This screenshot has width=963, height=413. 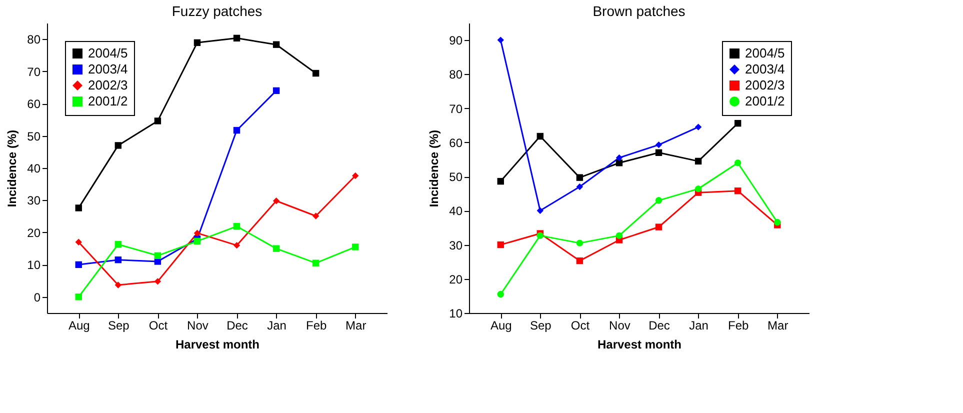 I want to click on chart-title: Brown patches, so click(x=639, y=11).